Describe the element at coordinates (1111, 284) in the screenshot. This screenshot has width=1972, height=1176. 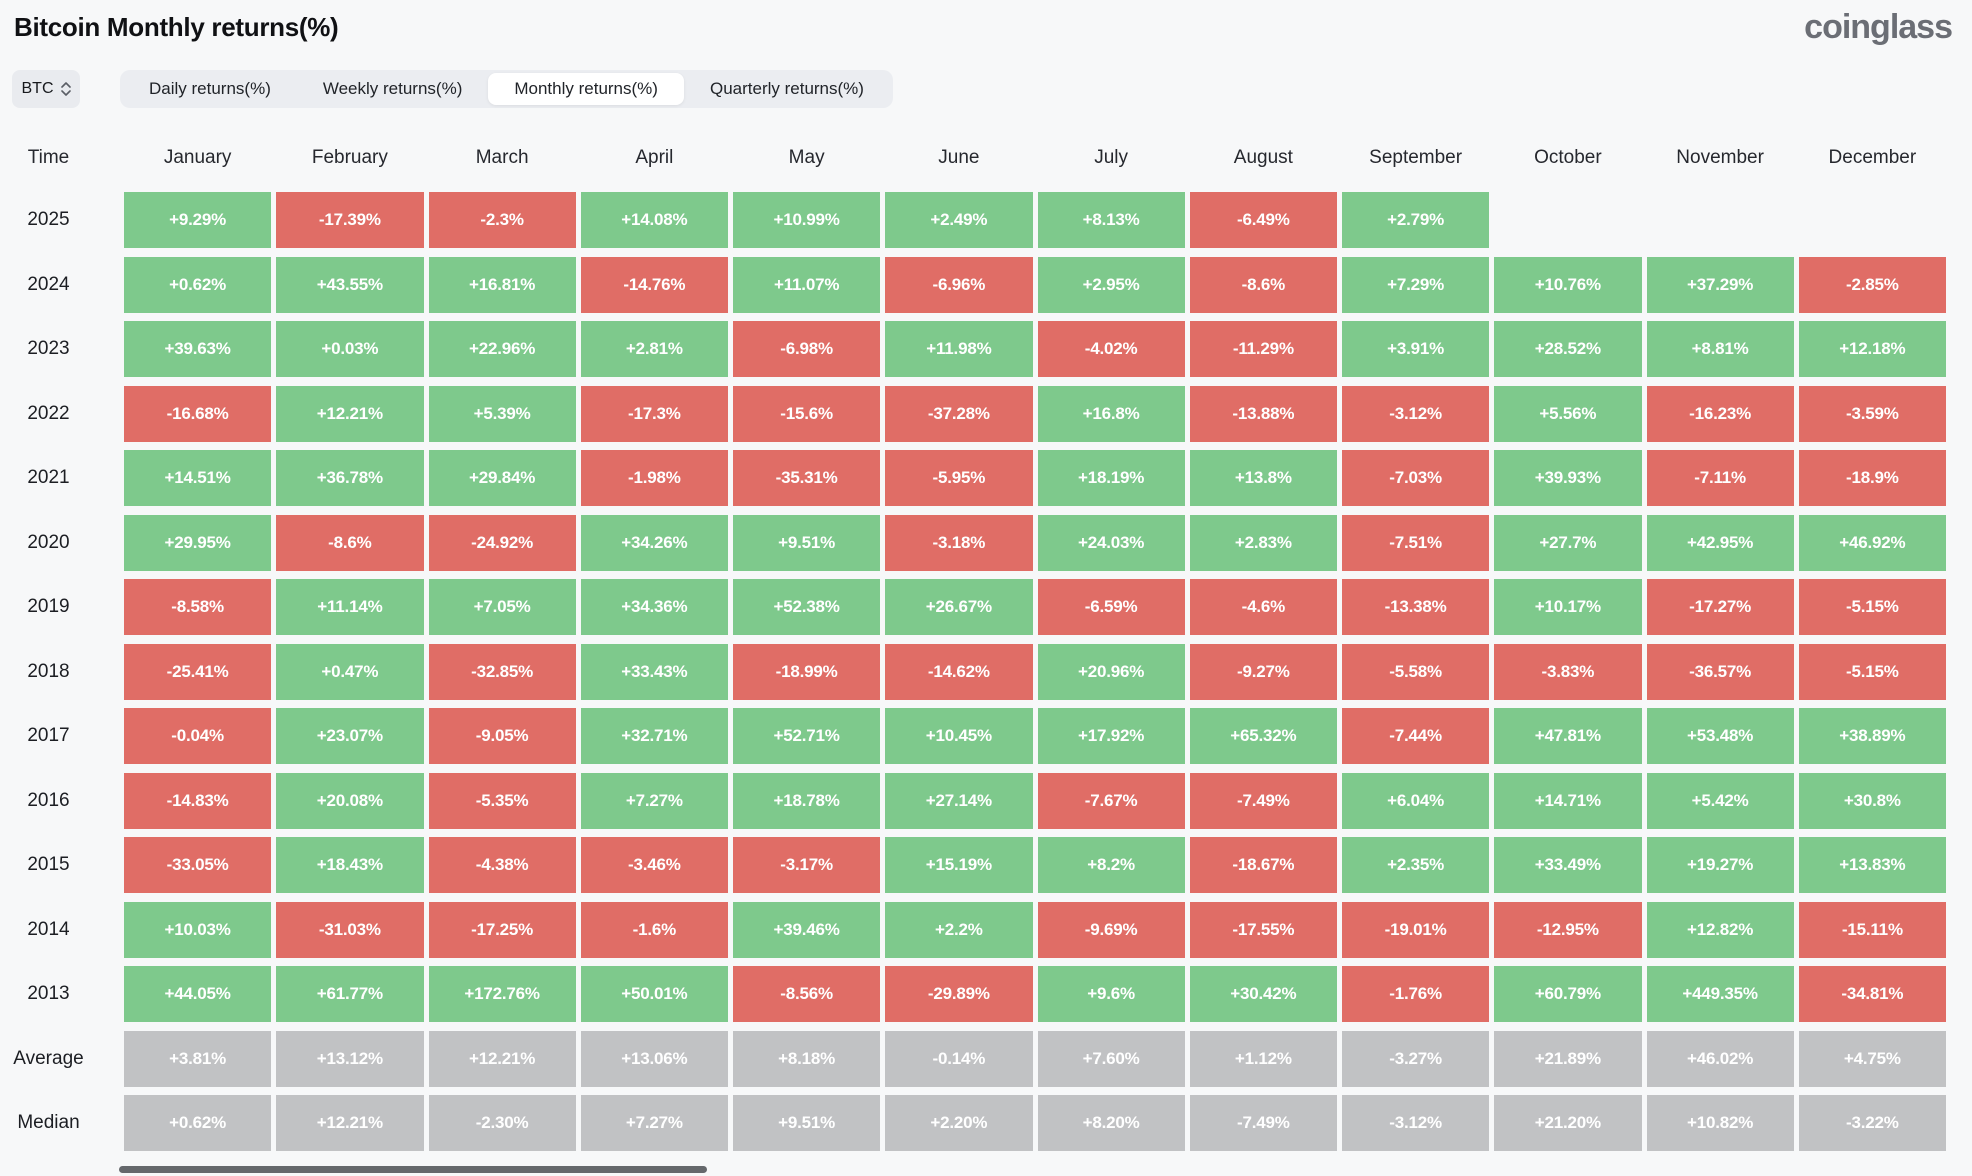
I see `return-cell: +2.95%` at that location.